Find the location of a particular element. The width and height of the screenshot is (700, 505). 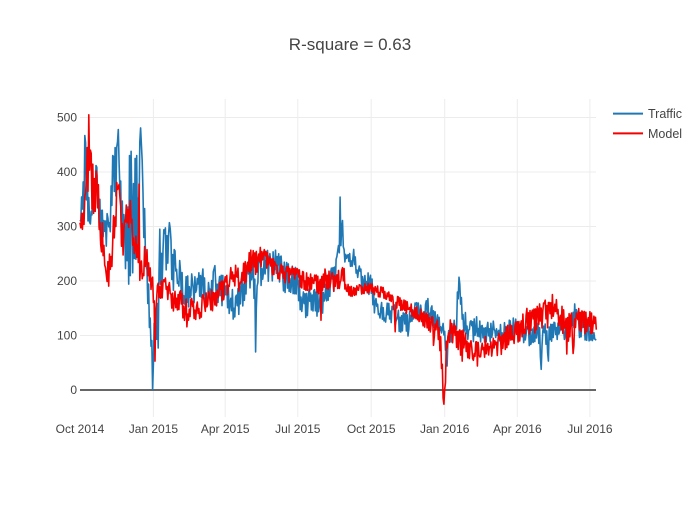

svg-text: Apr 2015 is located at coordinates (225, 429).